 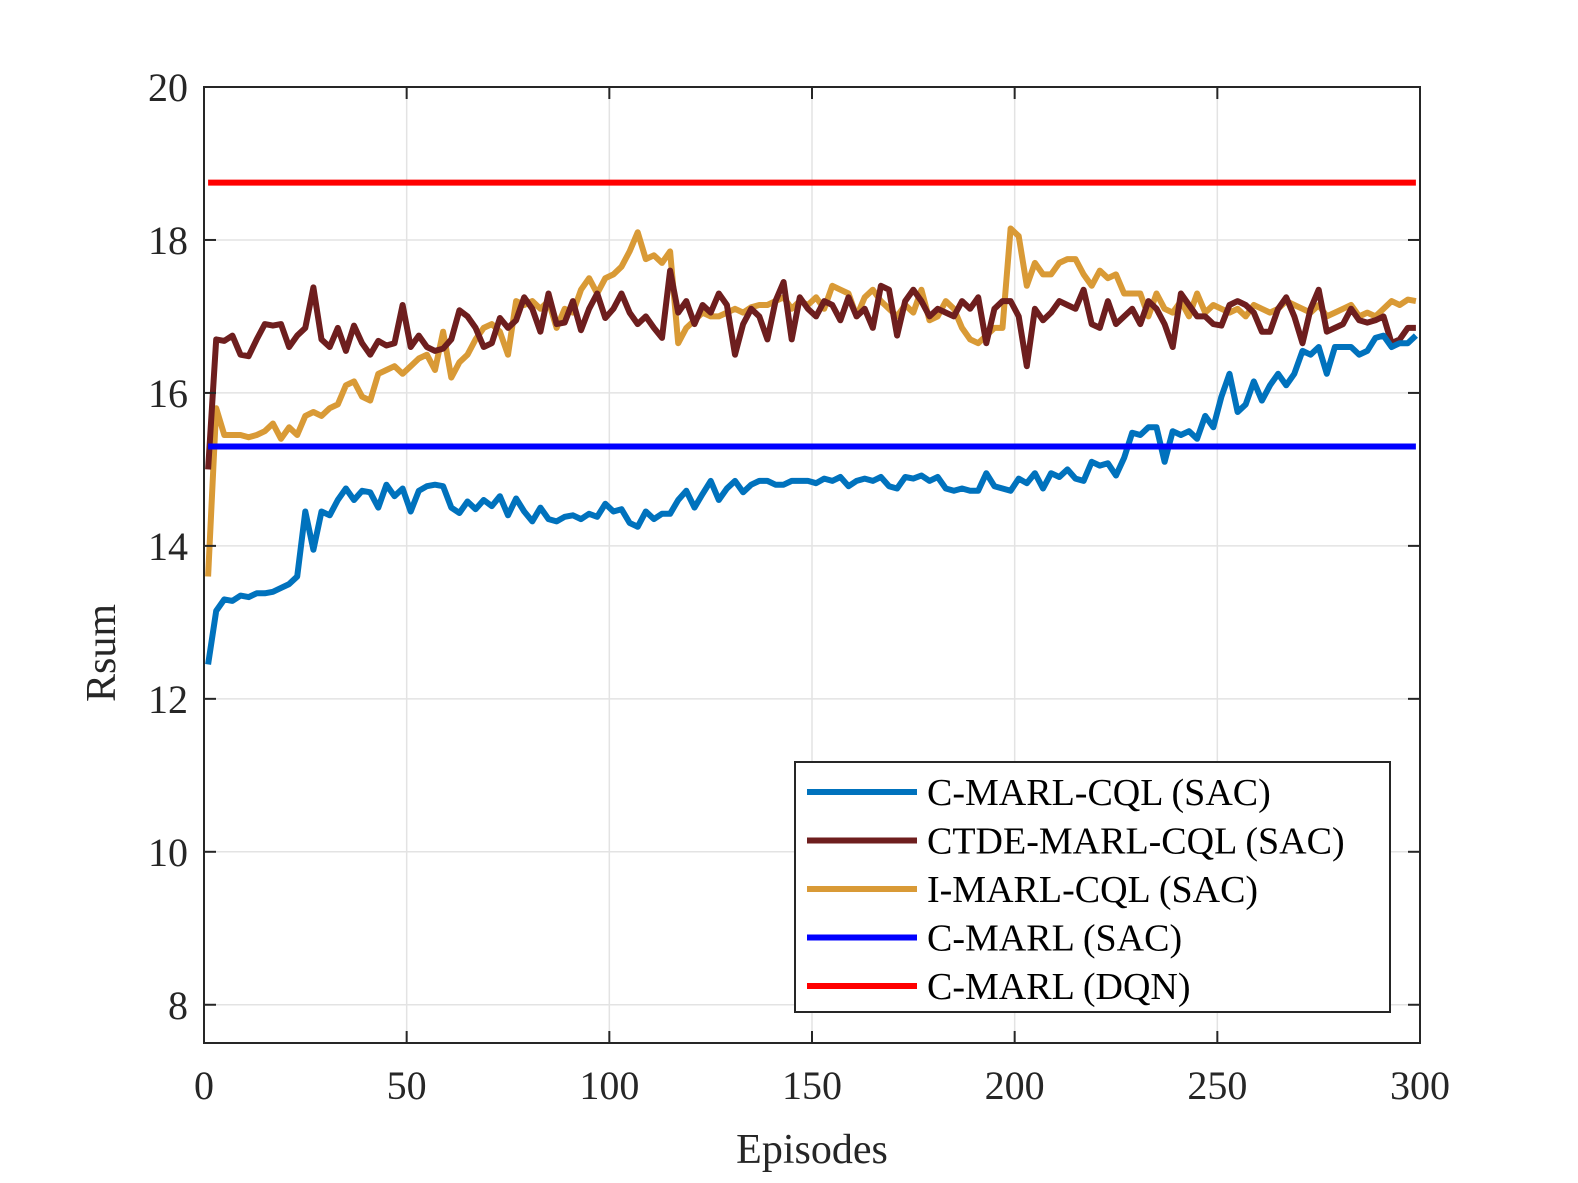 What do you see at coordinates (204, 1085) in the screenshot?
I see `x-tick-label: 0` at bounding box center [204, 1085].